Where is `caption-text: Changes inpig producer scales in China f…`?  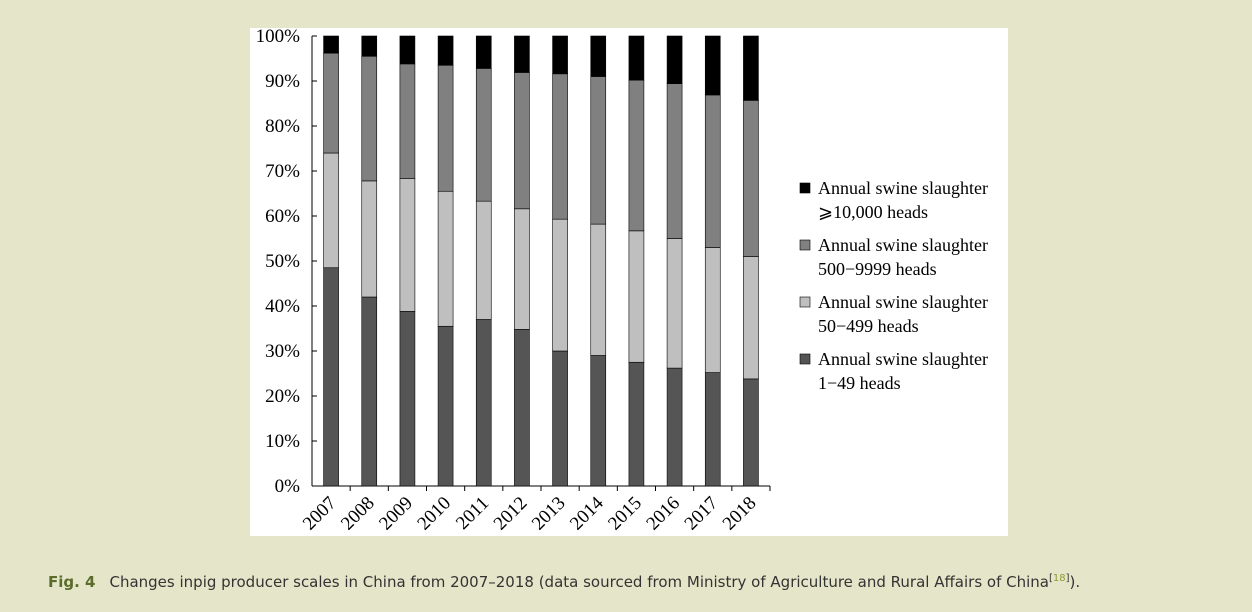
caption-text: Changes inpig producer scales in China f… is located at coordinates (579, 582).